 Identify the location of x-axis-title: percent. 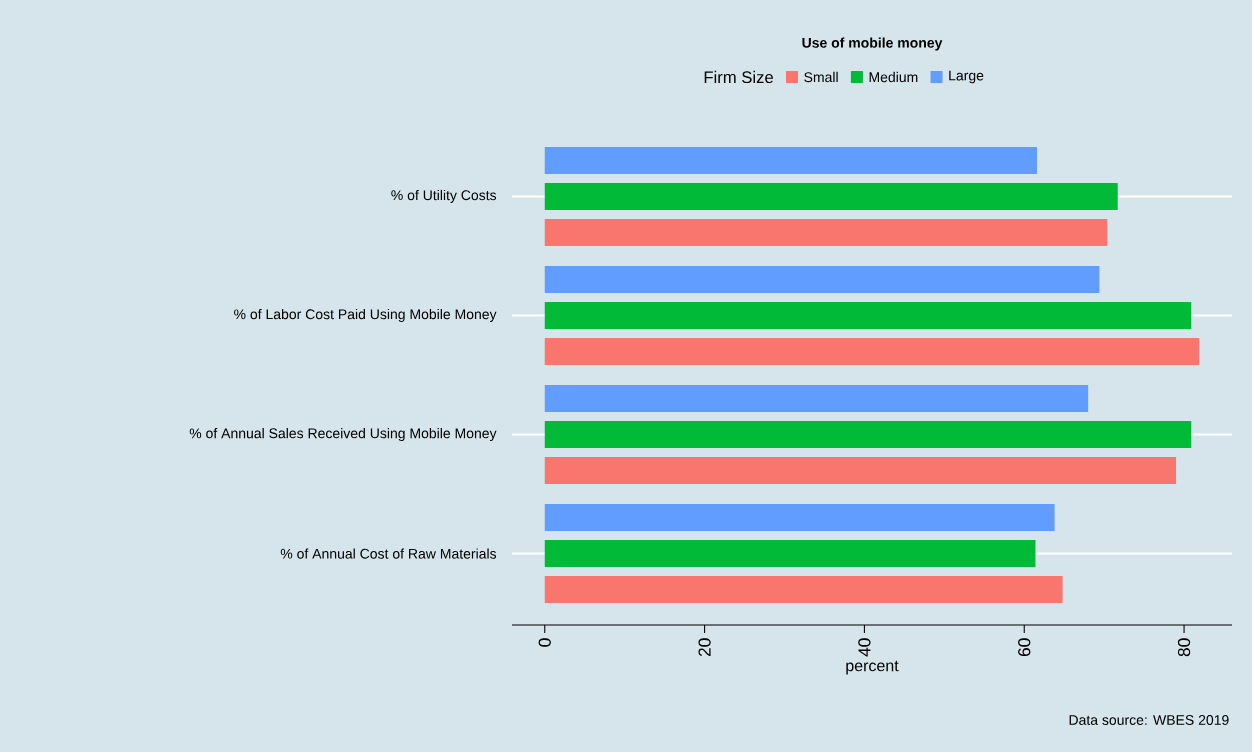
(872, 667).